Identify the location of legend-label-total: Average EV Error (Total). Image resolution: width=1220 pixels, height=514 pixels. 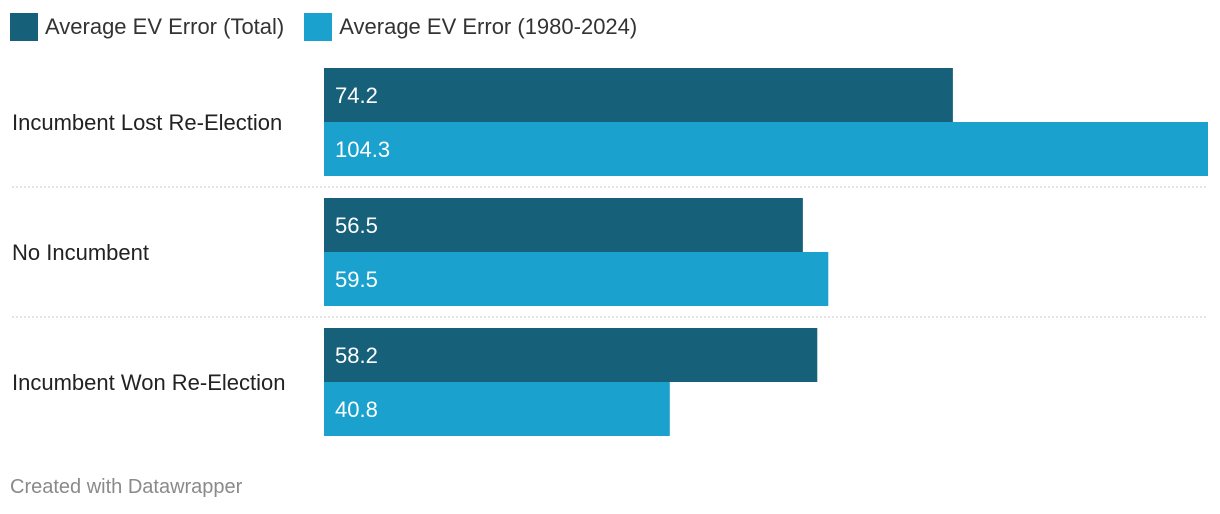
(165, 26).